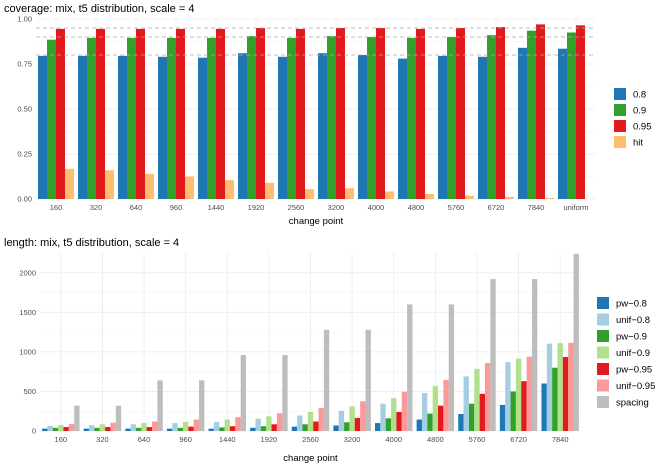 The image size is (664, 466). What do you see at coordinates (216, 426) in the screenshot?
I see `bar-unif−0.8-1440` at bounding box center [216, 426].